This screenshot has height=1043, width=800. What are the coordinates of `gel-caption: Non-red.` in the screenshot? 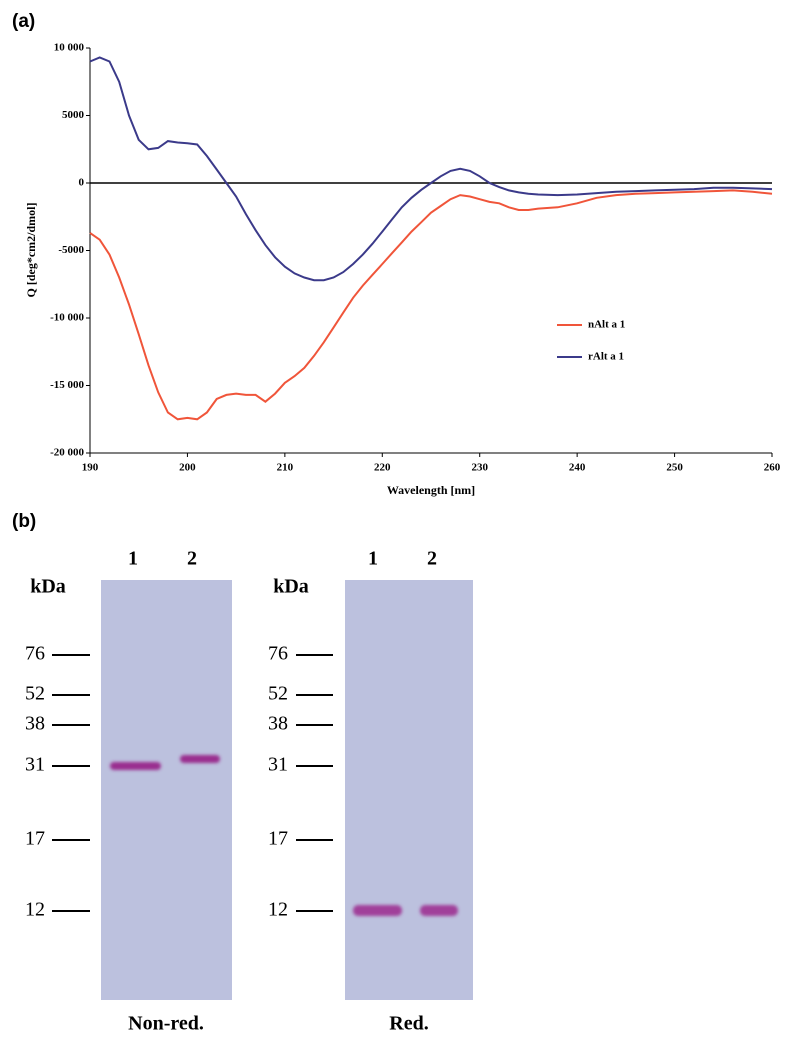 It's located at (166, 1024).